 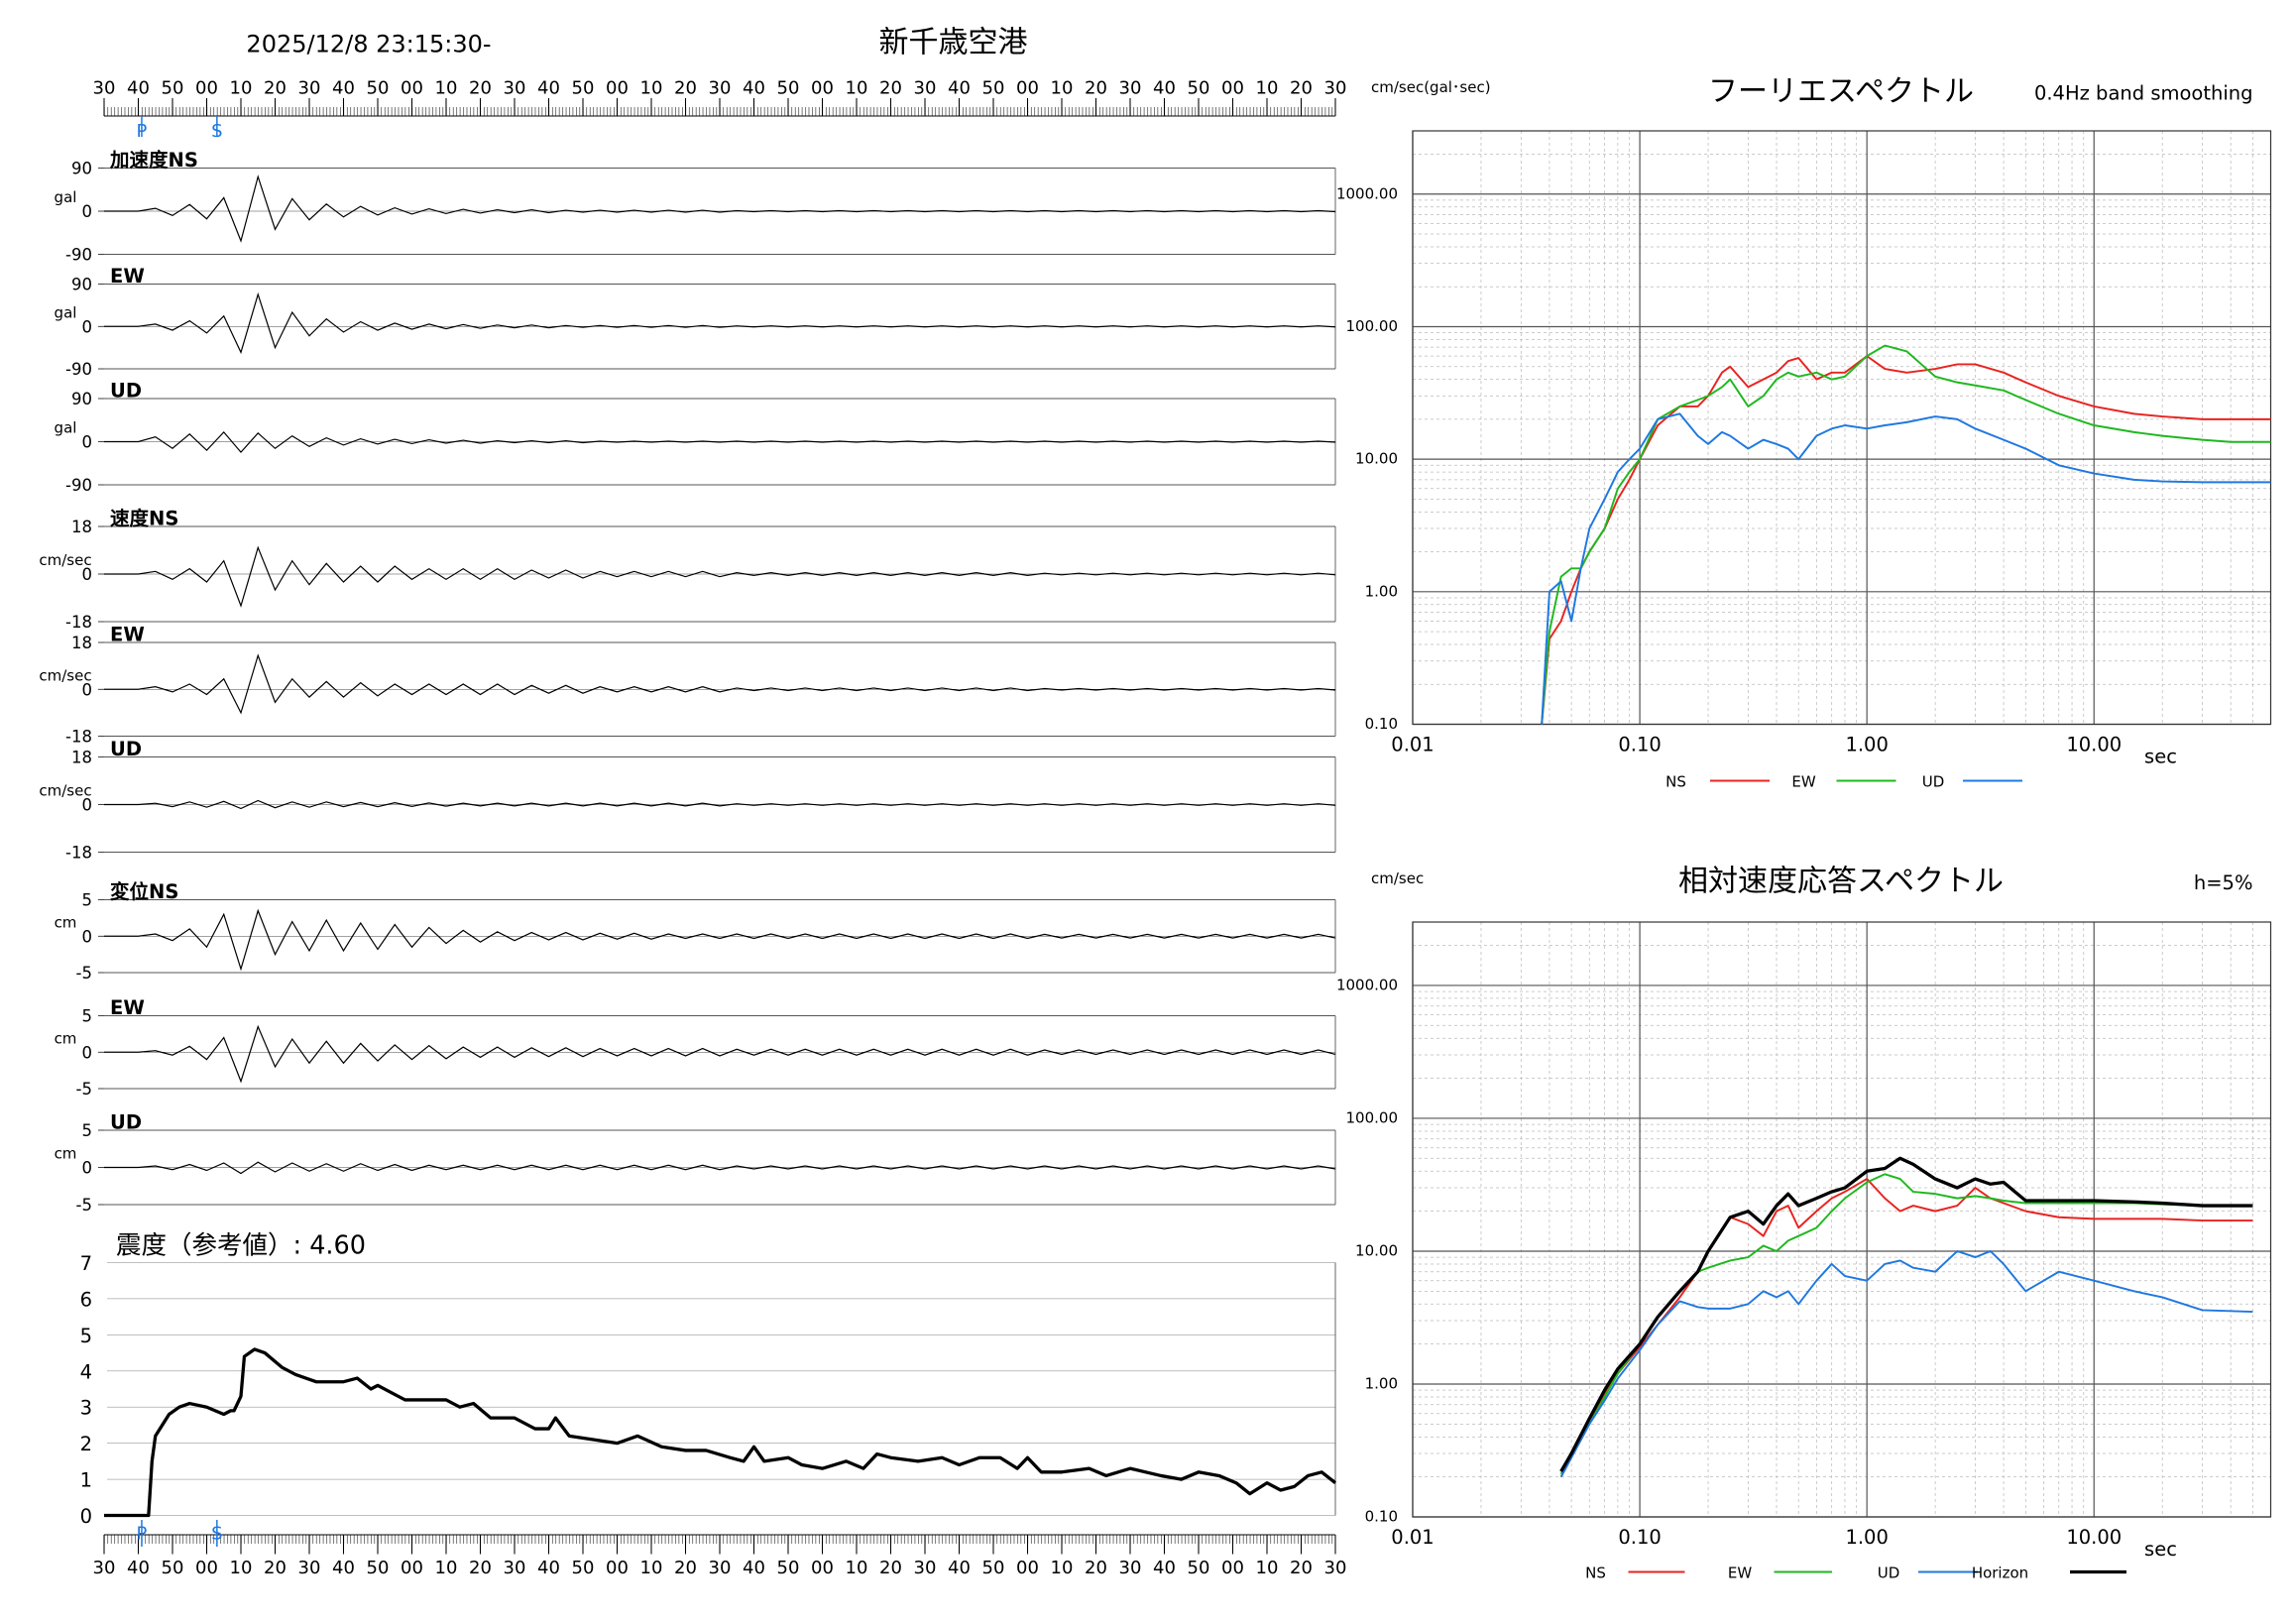 I want to click on x-tick-label: 1.00, so click(x=1867, y=1537).